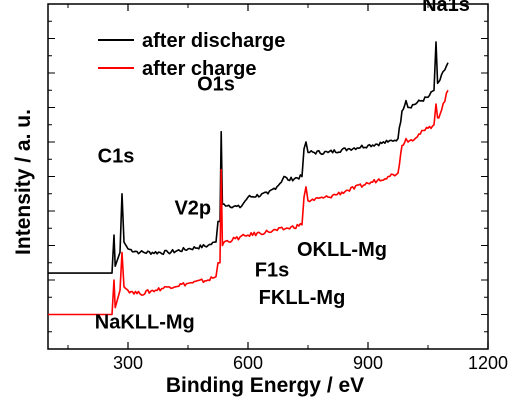 The image size is (515, 403). Describe the element at coordinates (302, 298) in the screenshot. I see `peak-label: FKLL-Mg` at that location.